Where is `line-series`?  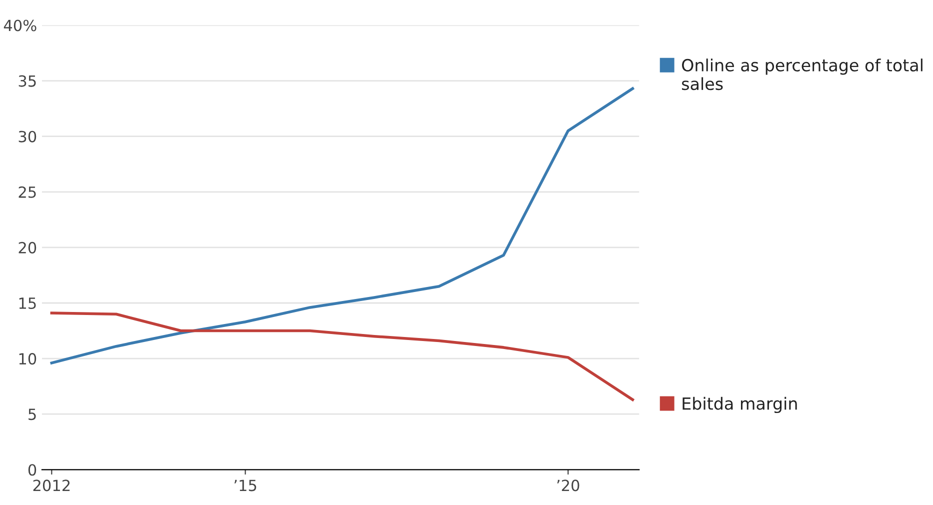 line-series is located at coordinates (342, 357).